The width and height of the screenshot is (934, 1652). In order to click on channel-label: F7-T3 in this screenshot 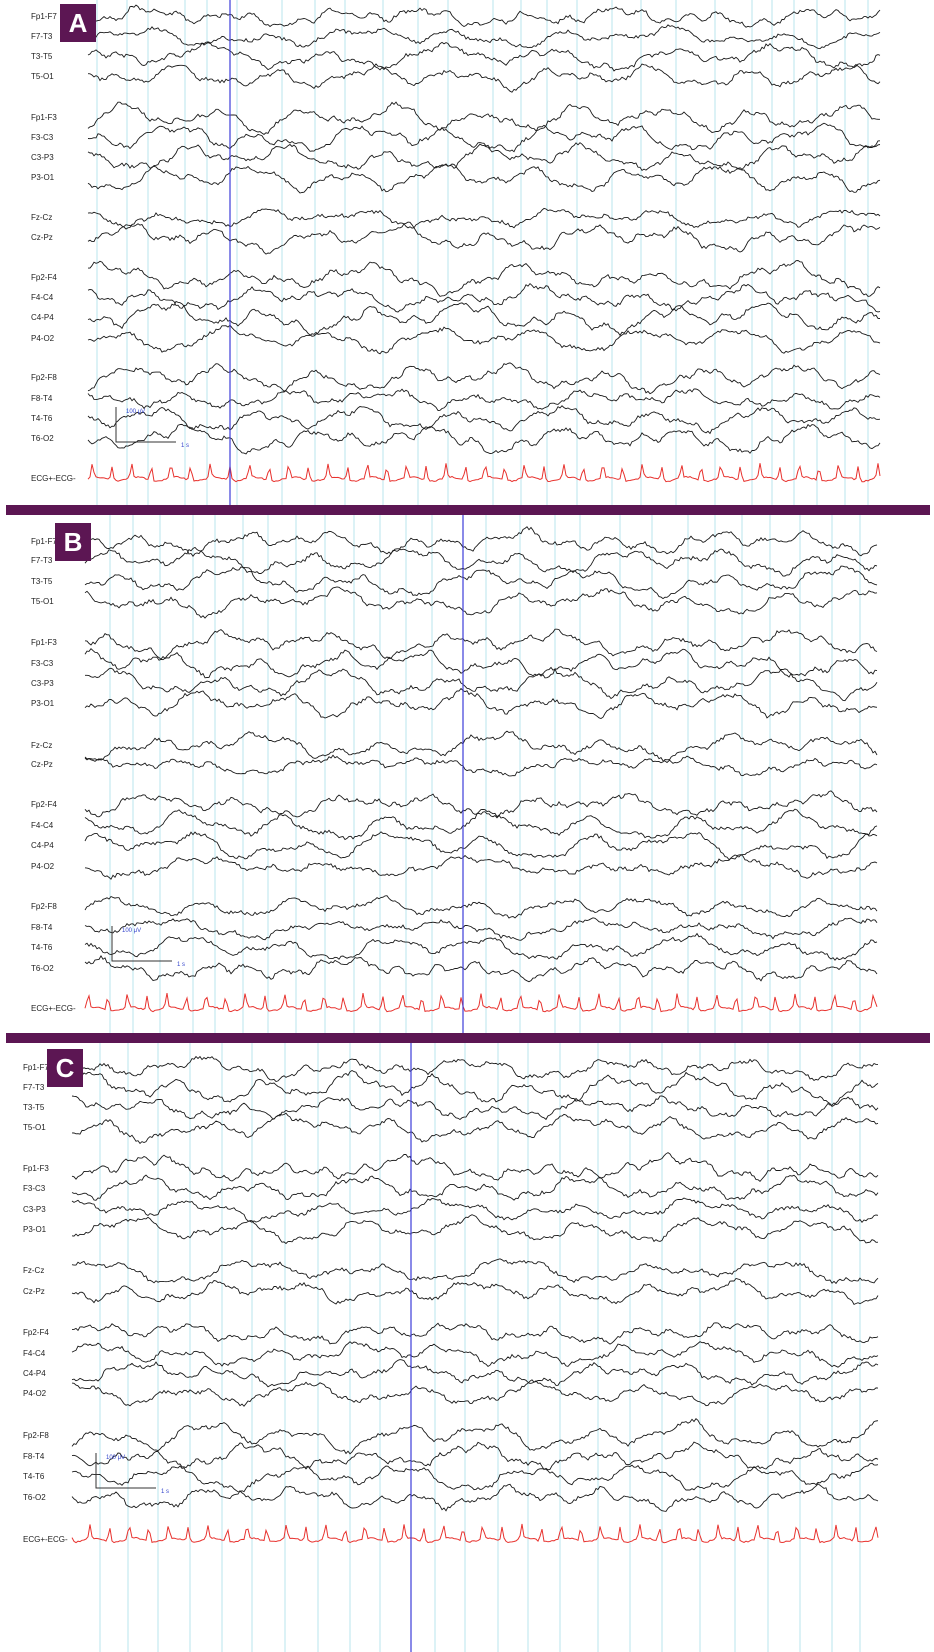, I will do `click(34, 1087)`.